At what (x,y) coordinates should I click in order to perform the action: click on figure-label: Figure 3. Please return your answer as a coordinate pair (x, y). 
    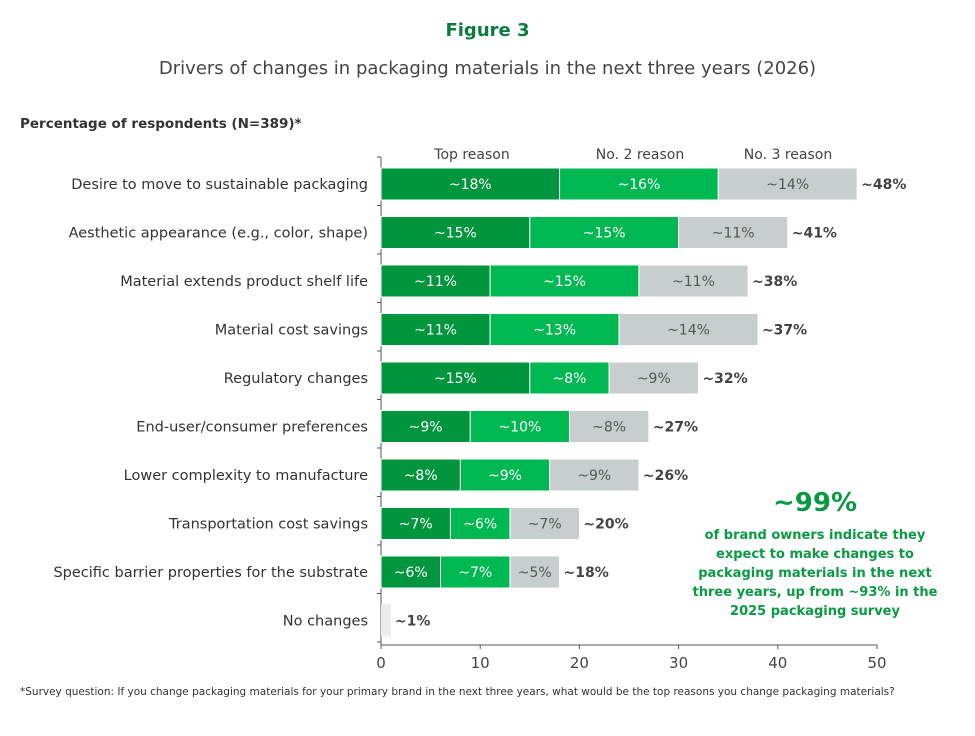
    Looking at the image, I should click on (487, 30).